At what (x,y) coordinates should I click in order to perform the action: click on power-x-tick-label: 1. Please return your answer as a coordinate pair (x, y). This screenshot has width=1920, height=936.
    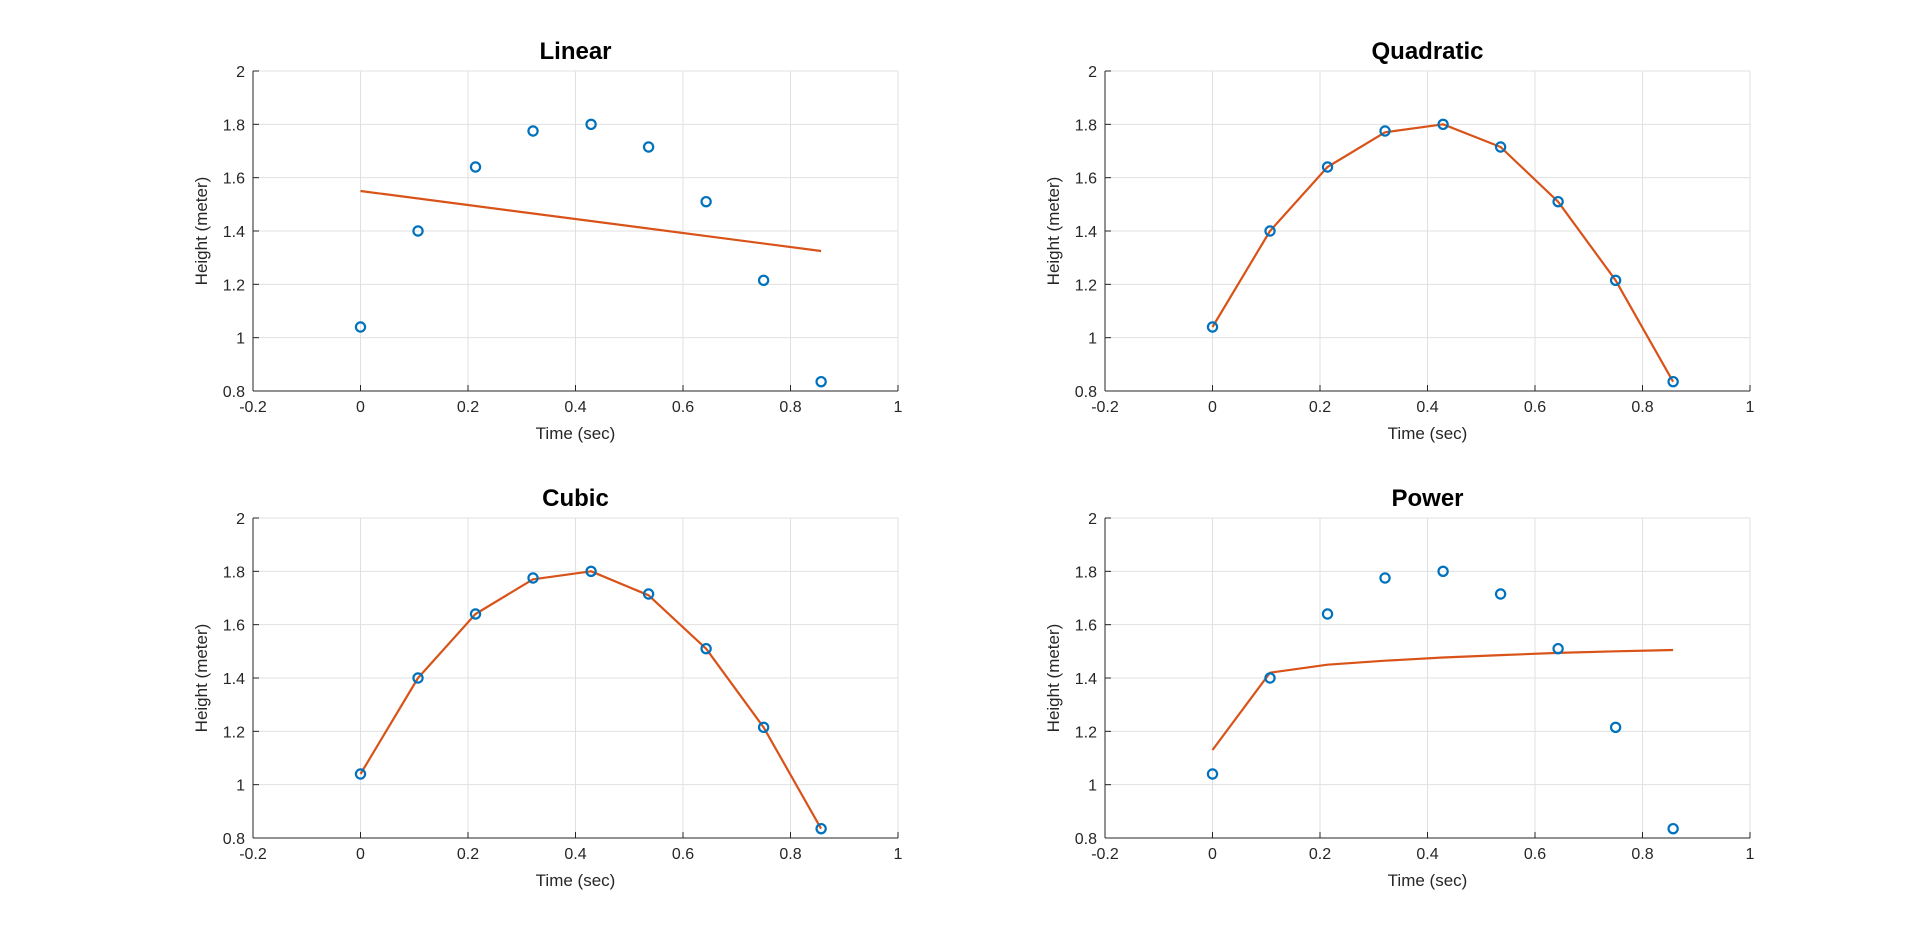
    Looking at the image, I should click on (1750, 854).